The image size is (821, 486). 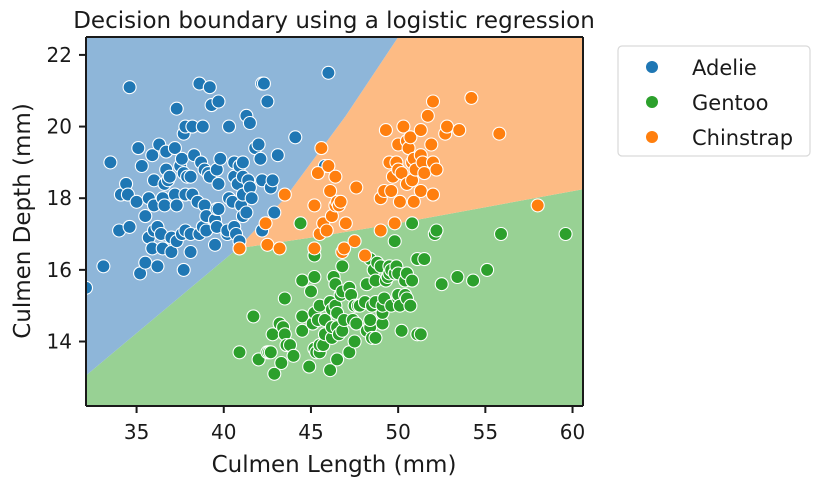 I want to click on legend: Adelie Gentoo Chinstrap, so click(x=714, y=101).